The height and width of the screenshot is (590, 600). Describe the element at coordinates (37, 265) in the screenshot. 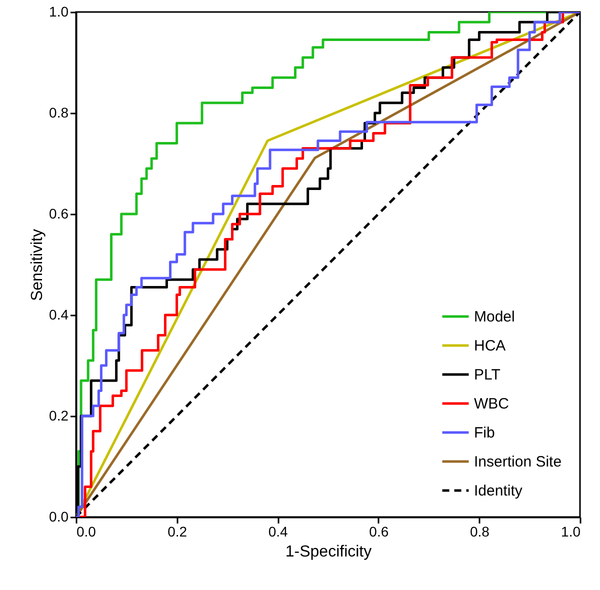

I see `y-axis-title: Sensitivity` at that location.